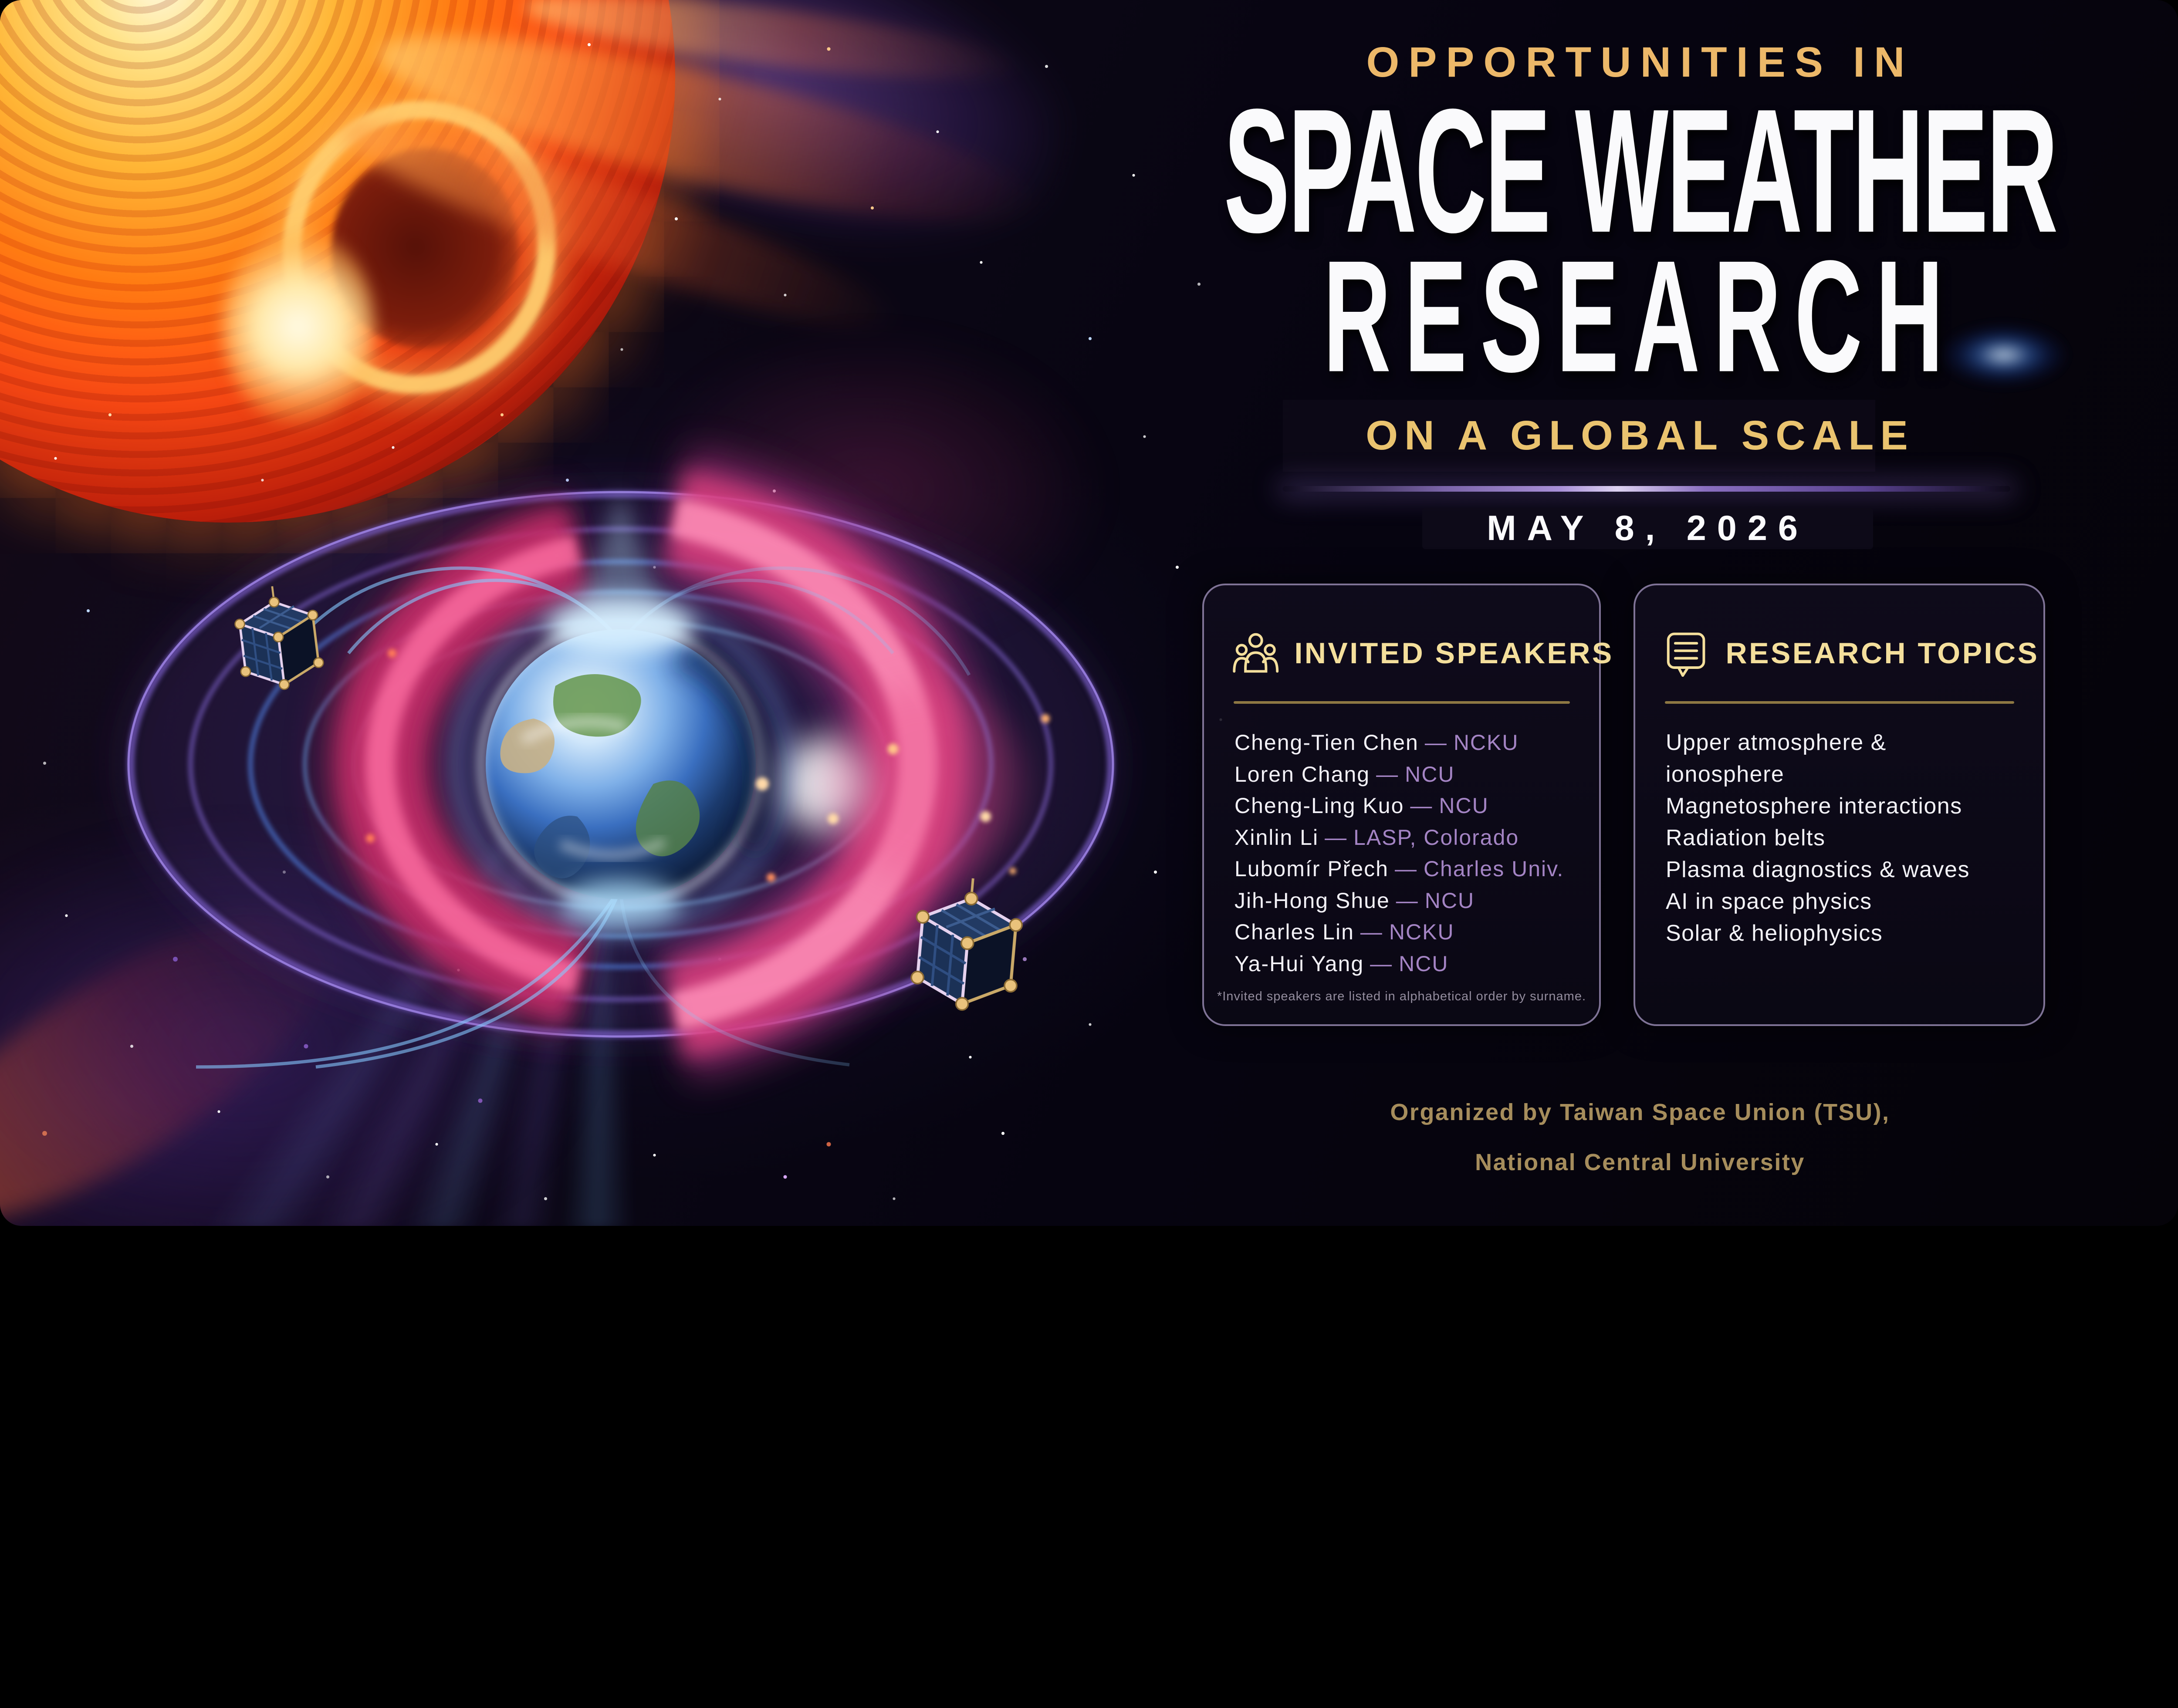  Describe the element at coordinates (1326, 742) in the screenshot. I see `speaker-name: Cheng-Tien Chen` at that location.